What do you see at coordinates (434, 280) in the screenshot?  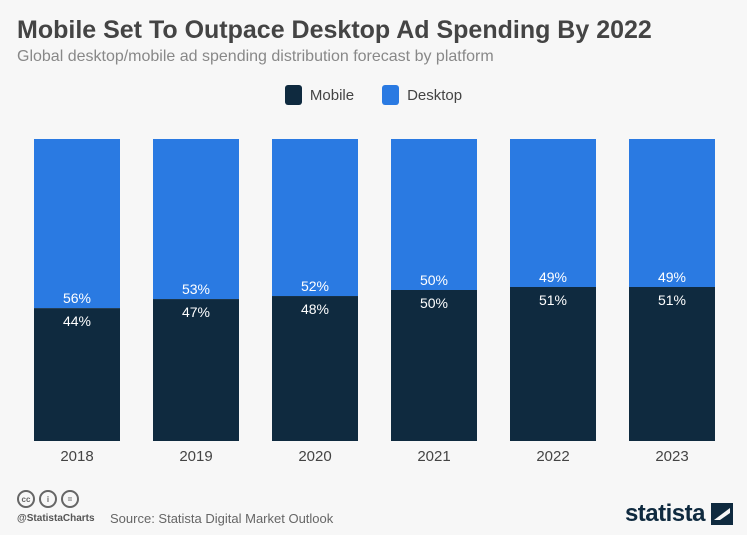 I see `data-label-desktop-2021: 50%` at bounding box center [434, 280].